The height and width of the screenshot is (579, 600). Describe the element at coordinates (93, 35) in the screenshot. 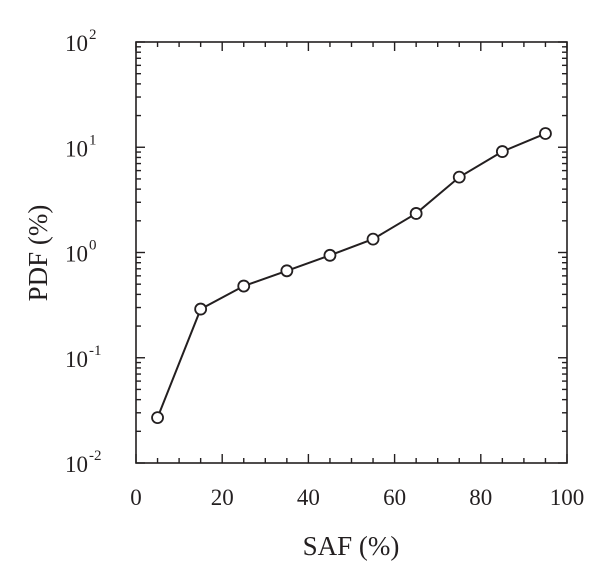

I see `y-tick-label-exponent: 2` at that location.